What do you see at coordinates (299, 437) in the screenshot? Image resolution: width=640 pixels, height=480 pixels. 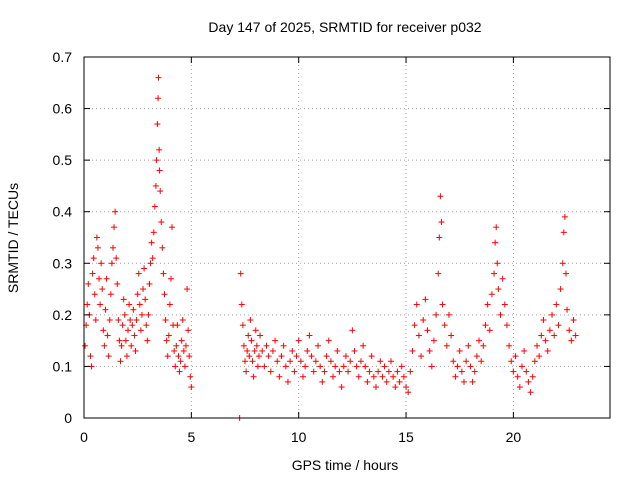 I see `x-tick-label: 10` at bounding box center [299, 437].